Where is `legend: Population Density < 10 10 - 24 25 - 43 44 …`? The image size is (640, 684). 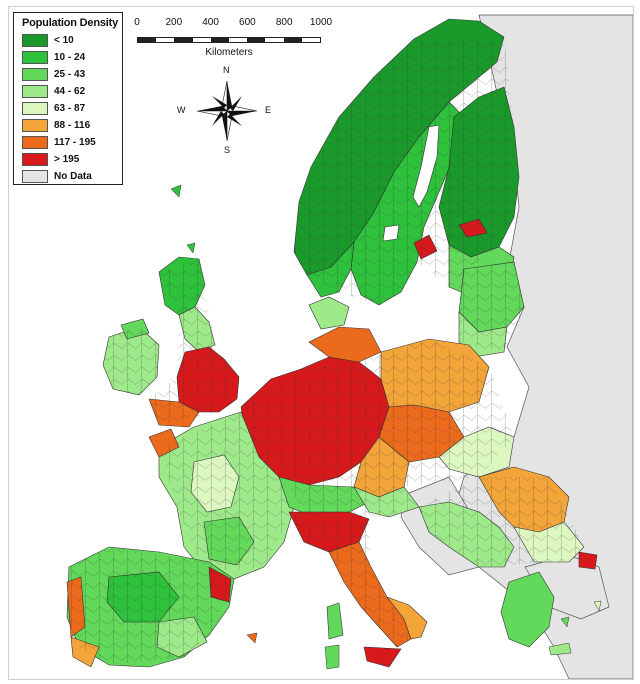
legend: Population Density < 10 10 - 24 25 - 43 44 … is located at coordinates (68, 98).